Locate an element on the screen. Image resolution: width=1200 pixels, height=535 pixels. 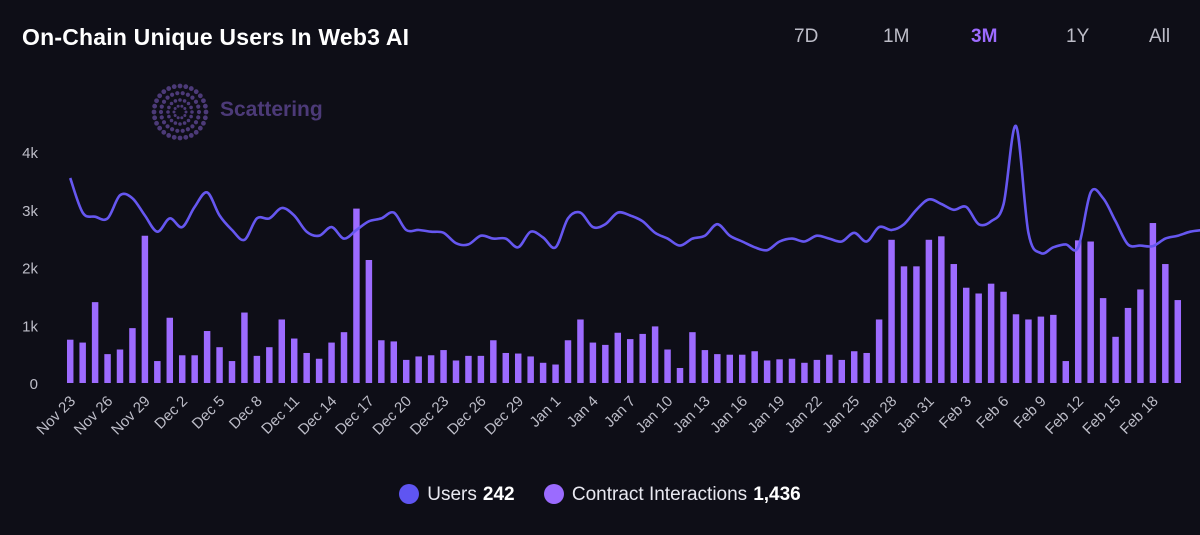
x-tick-label: Nov 26 is located at coordinates (94, 416).